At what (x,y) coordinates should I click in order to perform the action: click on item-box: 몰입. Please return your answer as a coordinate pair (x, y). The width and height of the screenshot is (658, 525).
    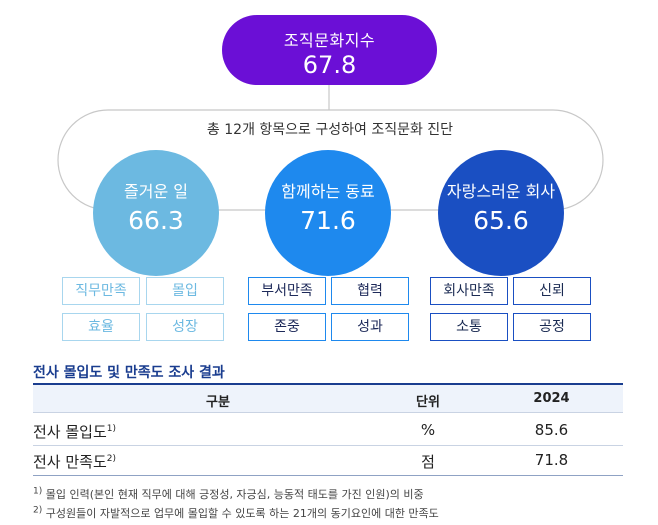
    Looking at the image, I should click on (185, 291).